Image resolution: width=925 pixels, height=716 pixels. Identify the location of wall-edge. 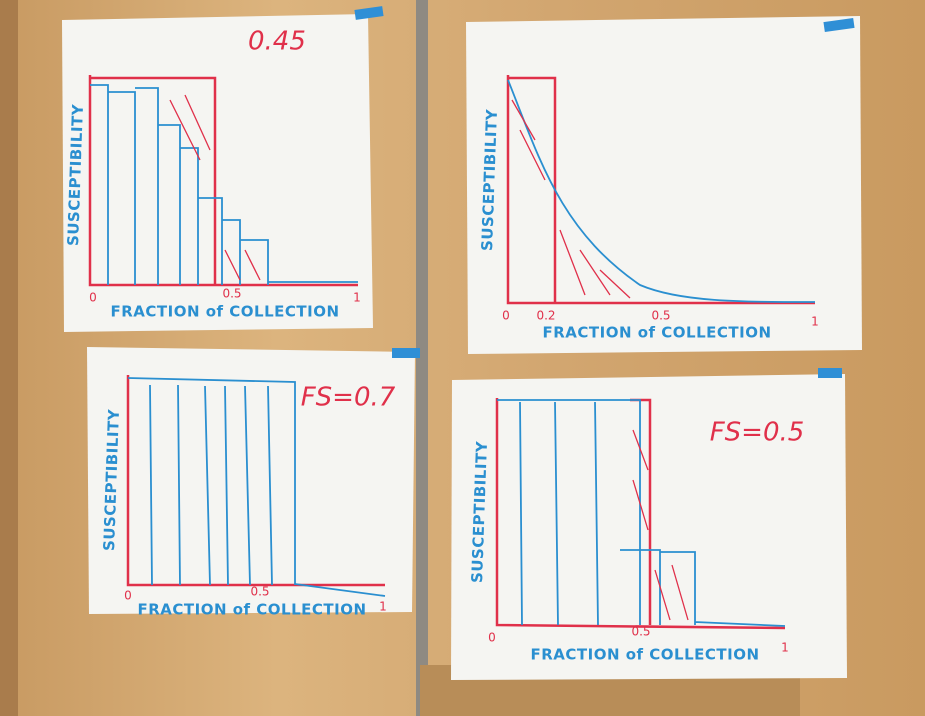
(9, 358).